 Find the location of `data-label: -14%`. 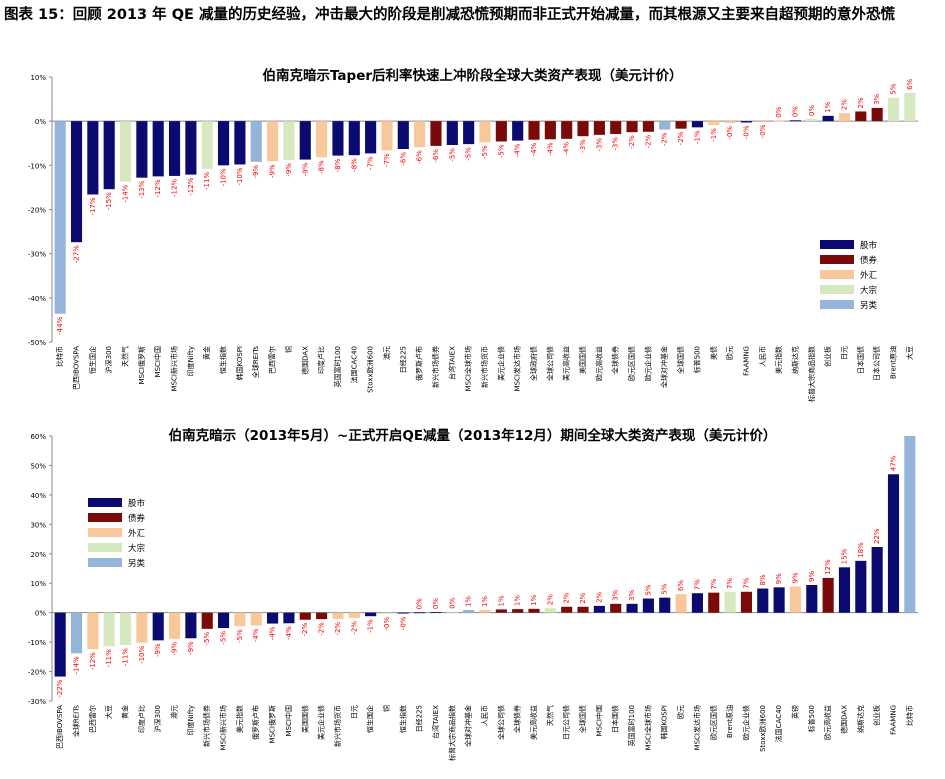

data-label: -14% is located at coordinates (77, 665).